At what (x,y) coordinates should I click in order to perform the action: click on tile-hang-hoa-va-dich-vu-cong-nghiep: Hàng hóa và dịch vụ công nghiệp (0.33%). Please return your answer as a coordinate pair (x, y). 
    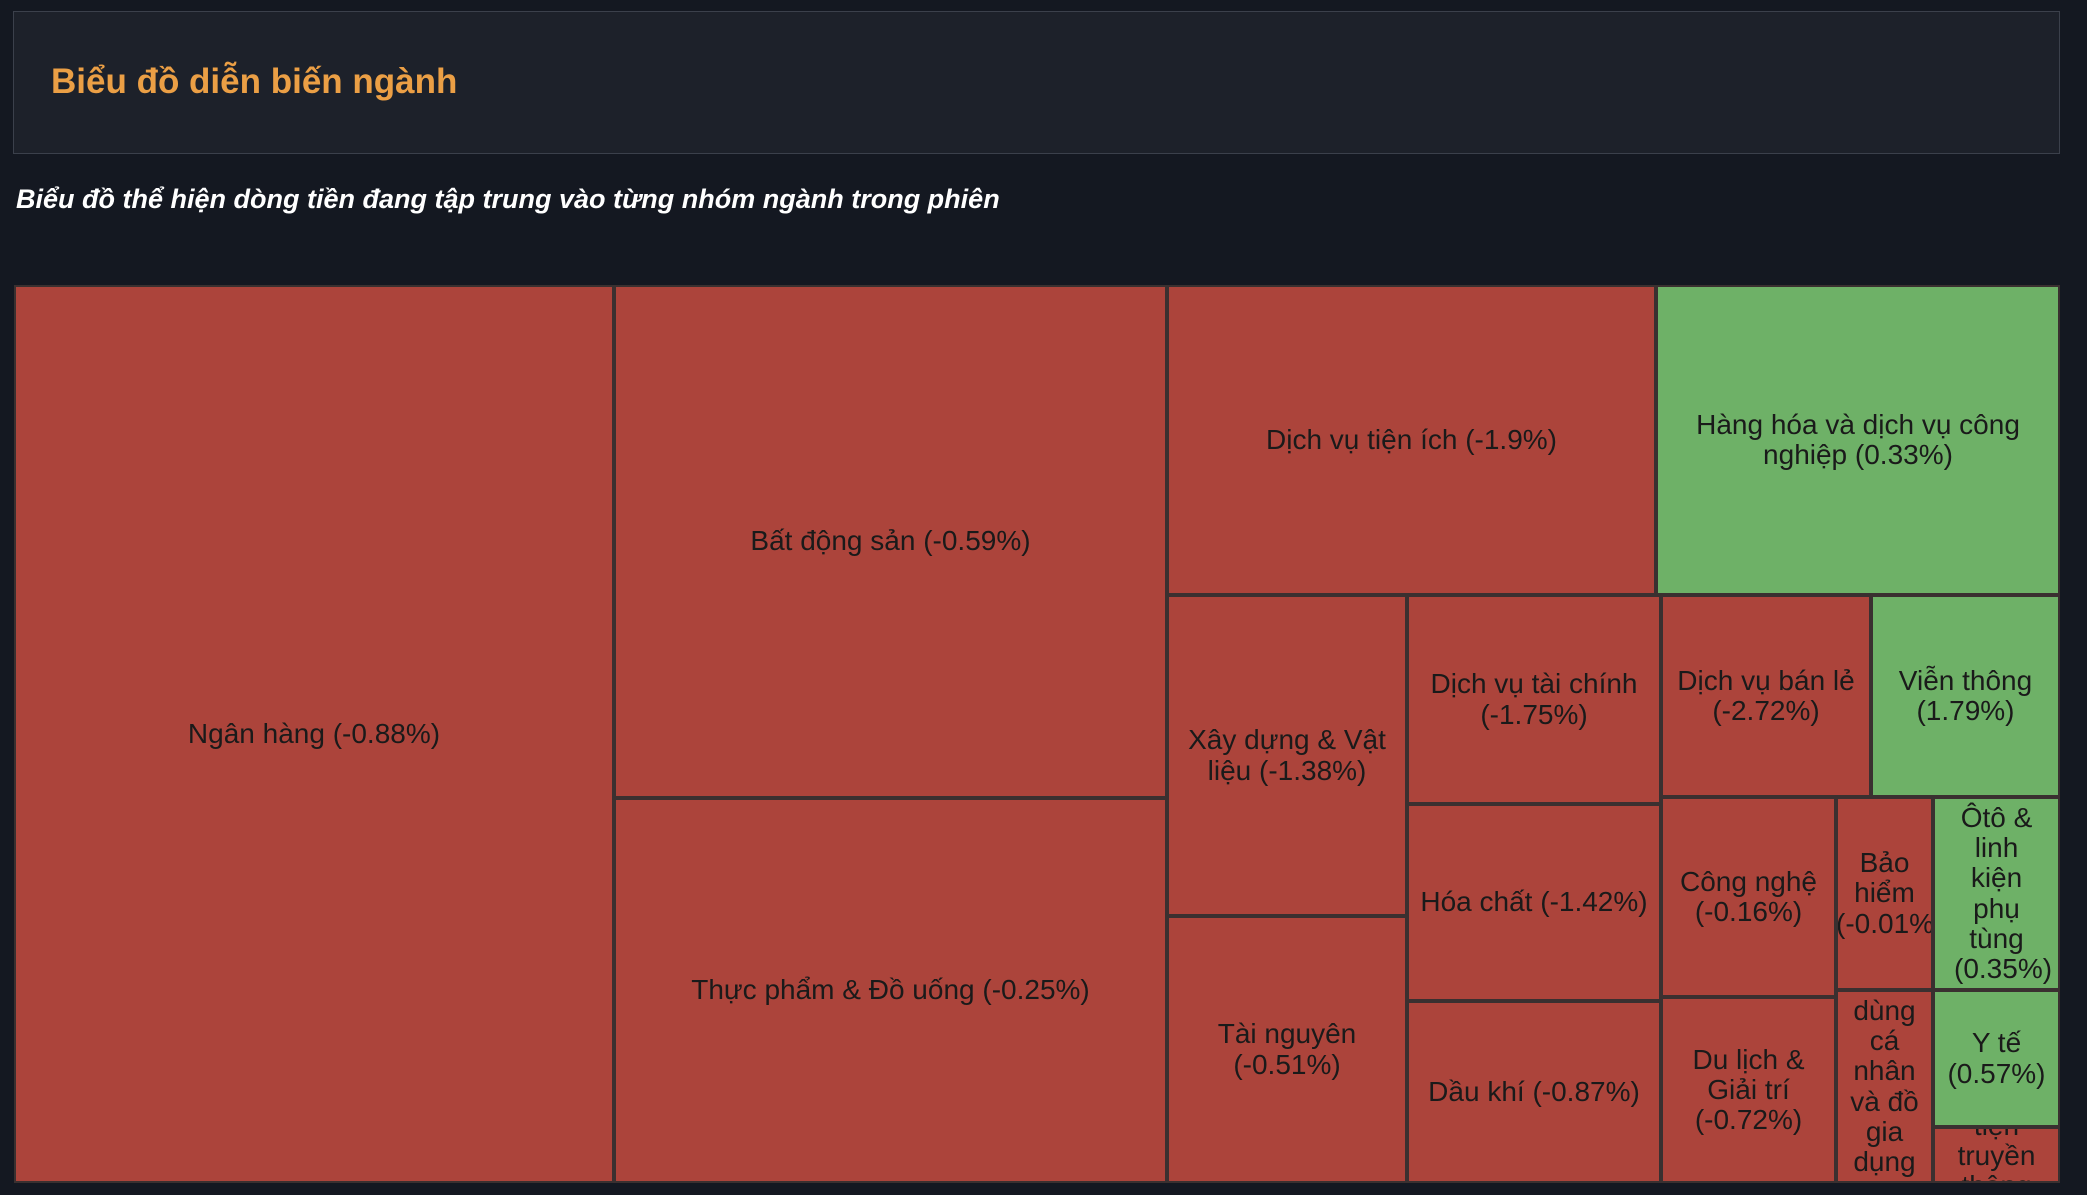
    Looking at the image, I should click on (1858, 440).